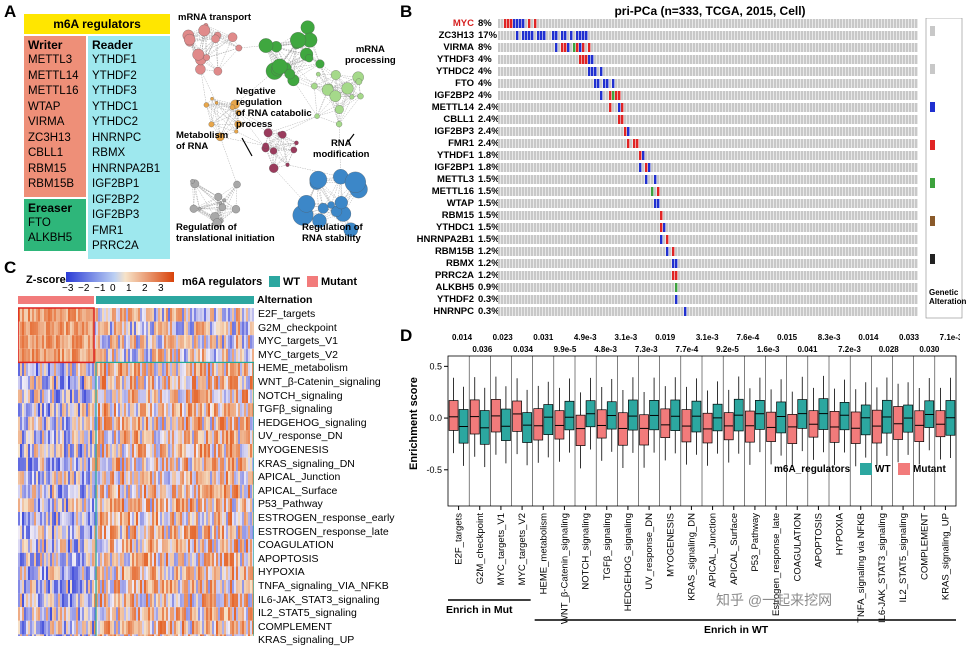 Image resolution: width=966 pixels, height=646 pixels. I want to click on oncoprint-alteration, so click(556, 47).